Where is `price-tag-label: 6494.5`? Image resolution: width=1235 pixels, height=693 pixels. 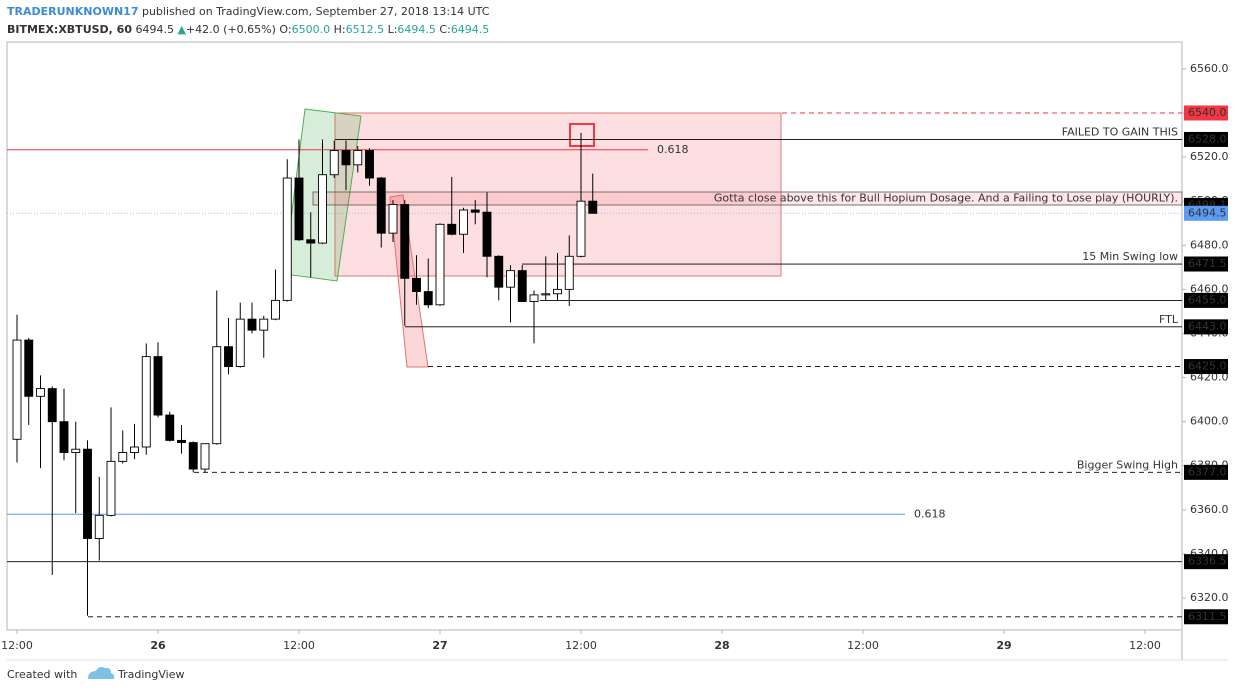
price-tag-label: 6494.5 is located at coordinates (1207, 212).